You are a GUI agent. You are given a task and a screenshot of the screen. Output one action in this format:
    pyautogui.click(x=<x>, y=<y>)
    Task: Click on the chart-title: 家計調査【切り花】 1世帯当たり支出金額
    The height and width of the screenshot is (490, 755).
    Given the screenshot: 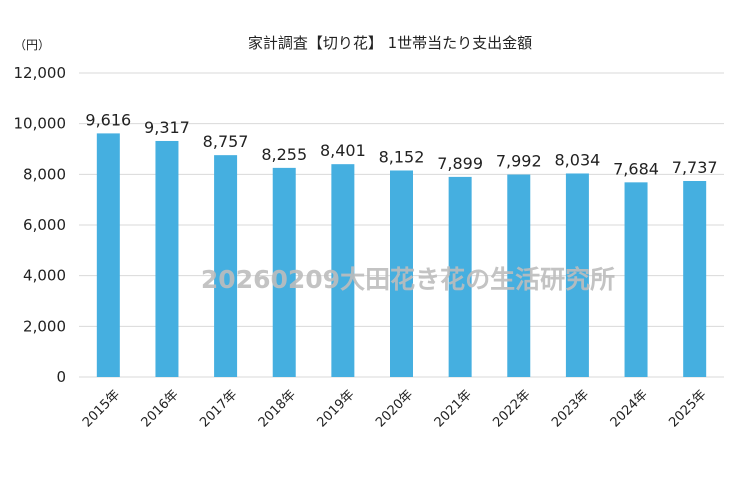 What is the action you would take?
    pyautogui.click(x=390, y=43)
    